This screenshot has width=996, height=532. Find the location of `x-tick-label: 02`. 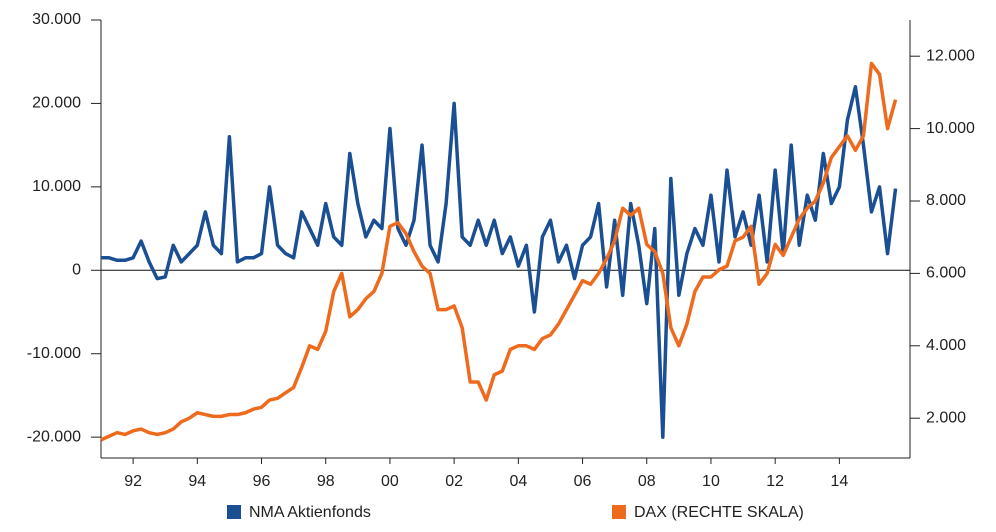

x-tick-label: 02 is located at coordinates (454, 481).